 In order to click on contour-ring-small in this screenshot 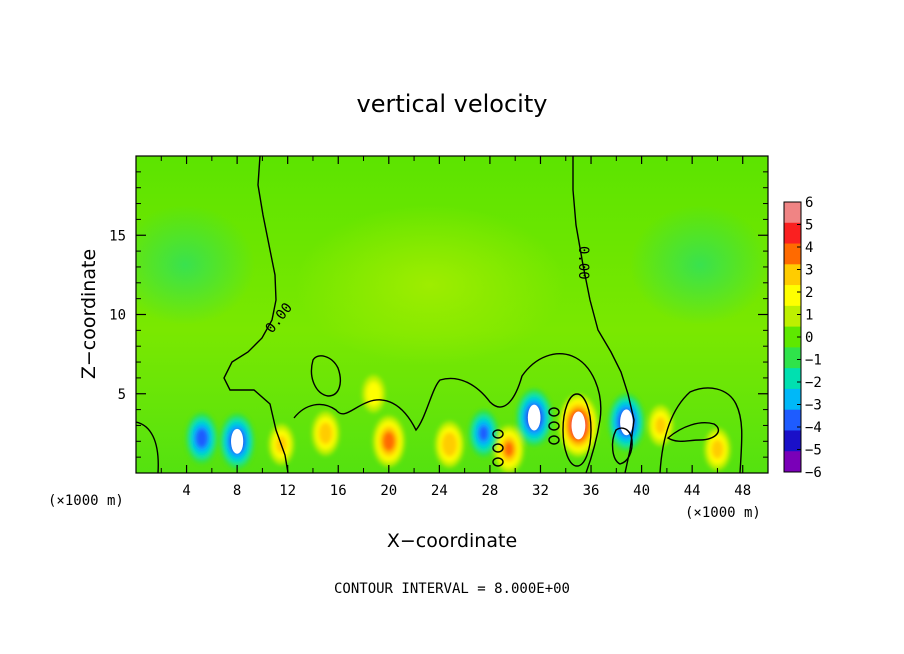, I will do `click(325, 376)`.